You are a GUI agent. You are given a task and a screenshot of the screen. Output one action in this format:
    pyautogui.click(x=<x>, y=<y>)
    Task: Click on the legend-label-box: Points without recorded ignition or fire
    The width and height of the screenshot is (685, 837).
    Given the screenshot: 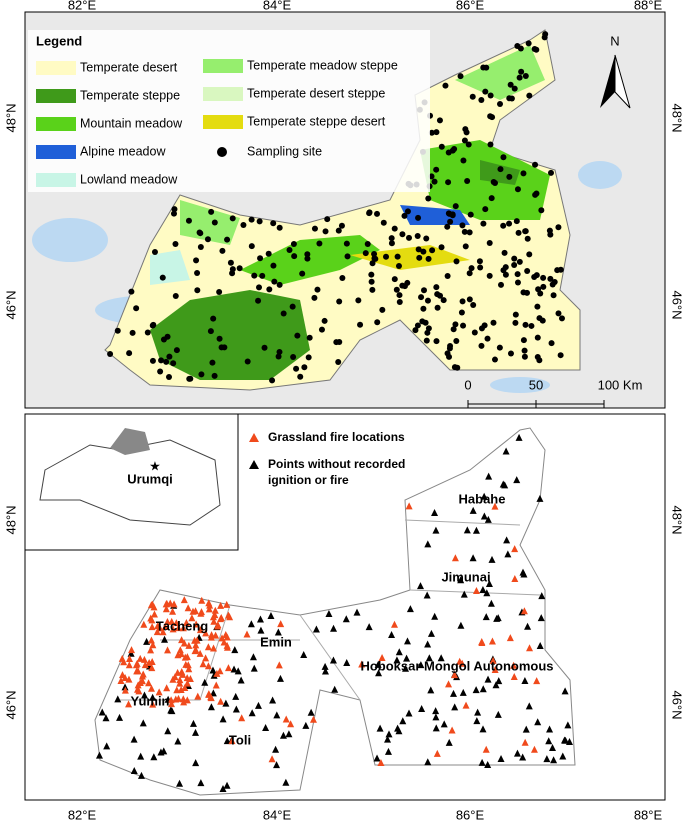 What is the action you would take?
    pyautogui.click(x=337, y=472)
    